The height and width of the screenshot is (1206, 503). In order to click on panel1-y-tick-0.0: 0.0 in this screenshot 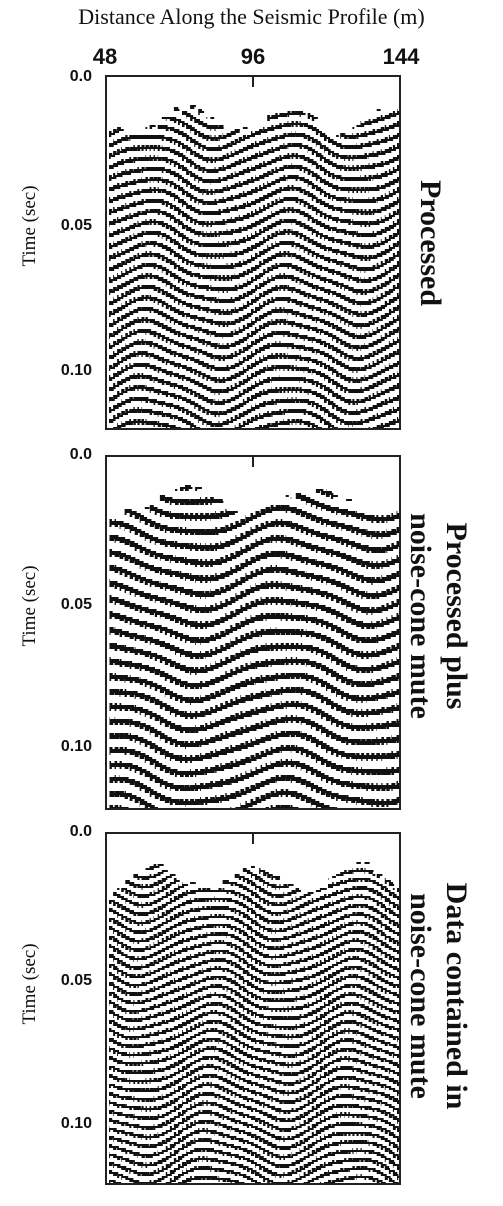, I will do `click(80, 76)`.